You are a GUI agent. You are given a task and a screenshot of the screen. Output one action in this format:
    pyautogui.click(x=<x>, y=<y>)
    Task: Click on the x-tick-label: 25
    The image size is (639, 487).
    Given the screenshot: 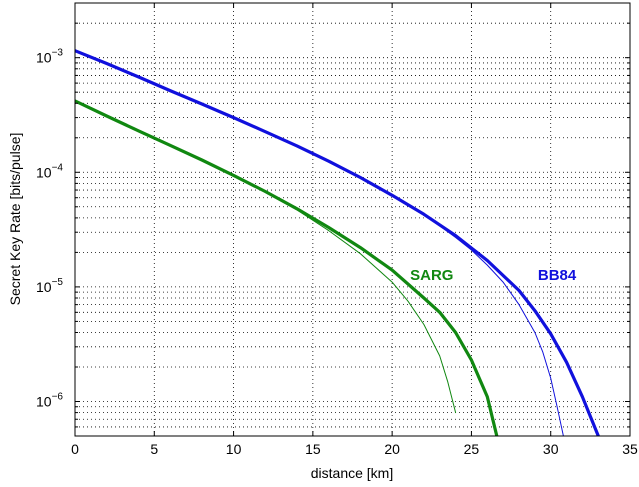 What is the action you would take?
    pyautogui.click(x=472, y=449)
    